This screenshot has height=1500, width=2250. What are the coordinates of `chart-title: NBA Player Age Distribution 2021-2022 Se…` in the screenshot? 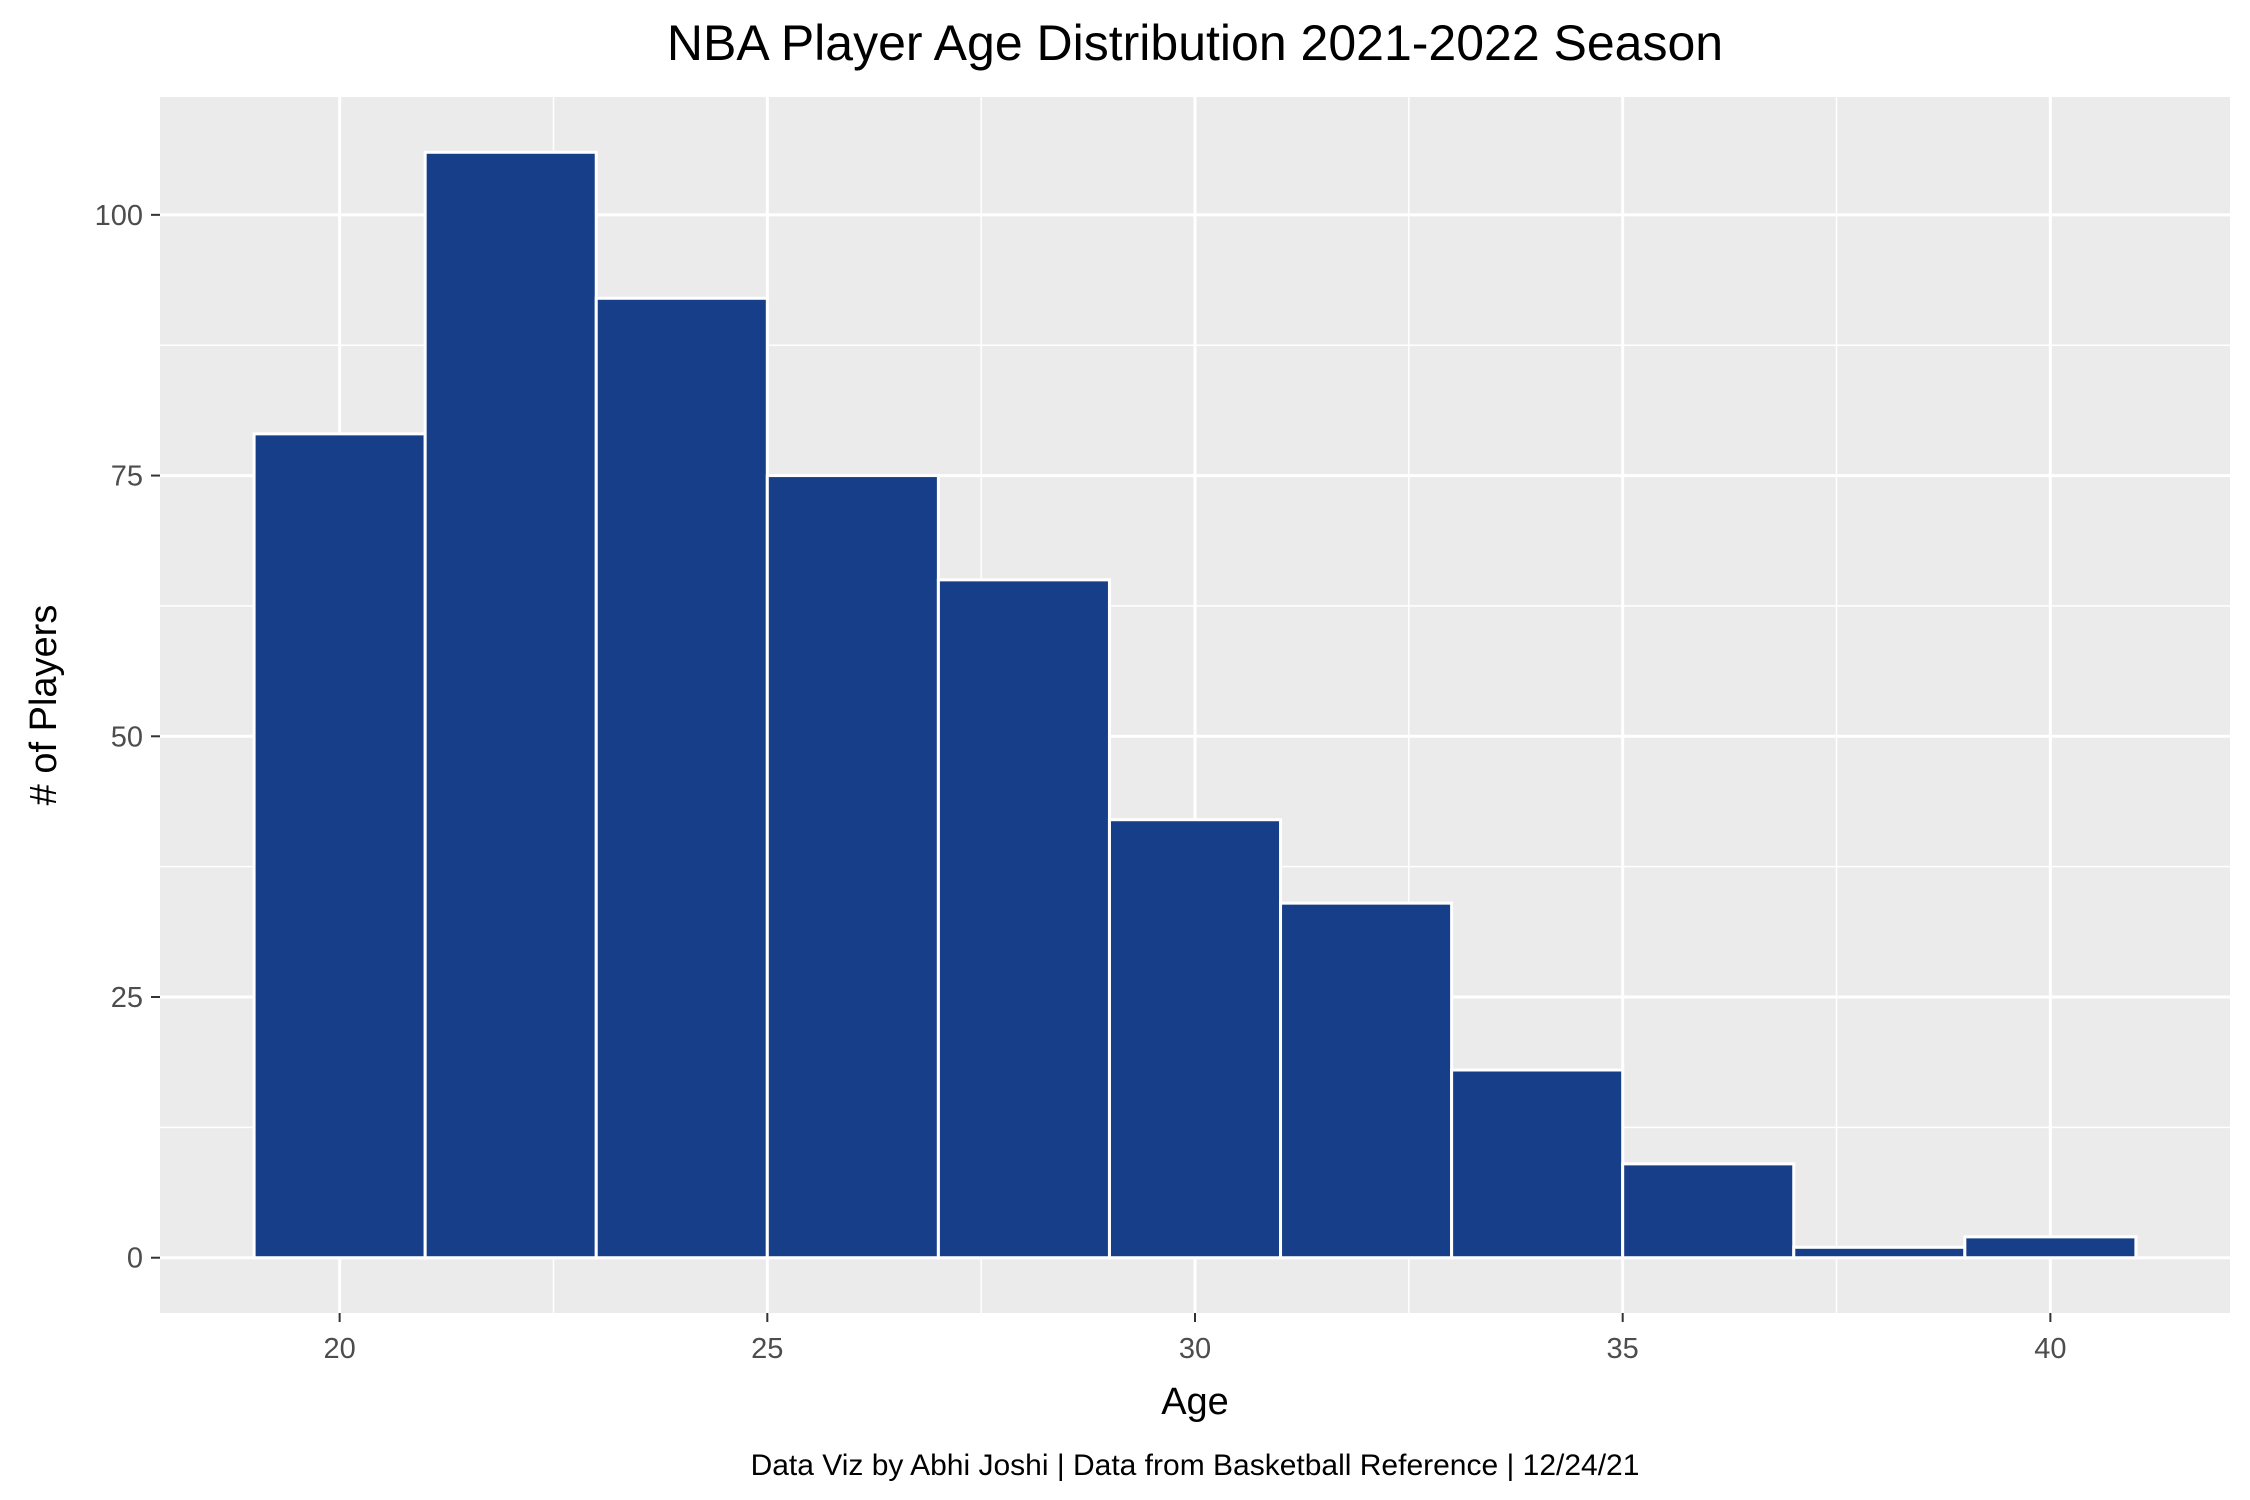 It's located at (1195, 43).